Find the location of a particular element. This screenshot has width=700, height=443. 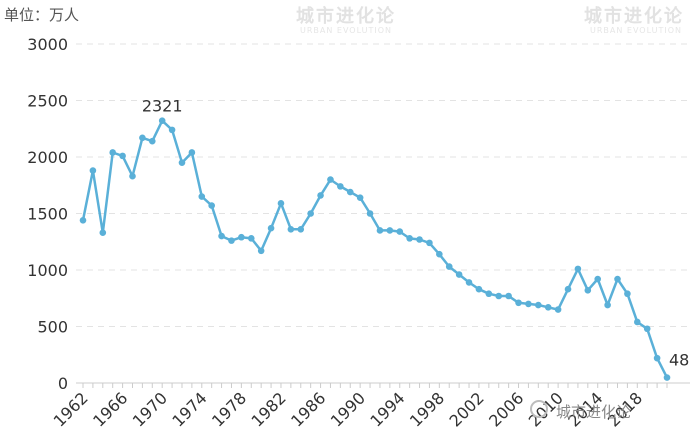

y-tick-label: 1500 is located at coordinates (47, 214).